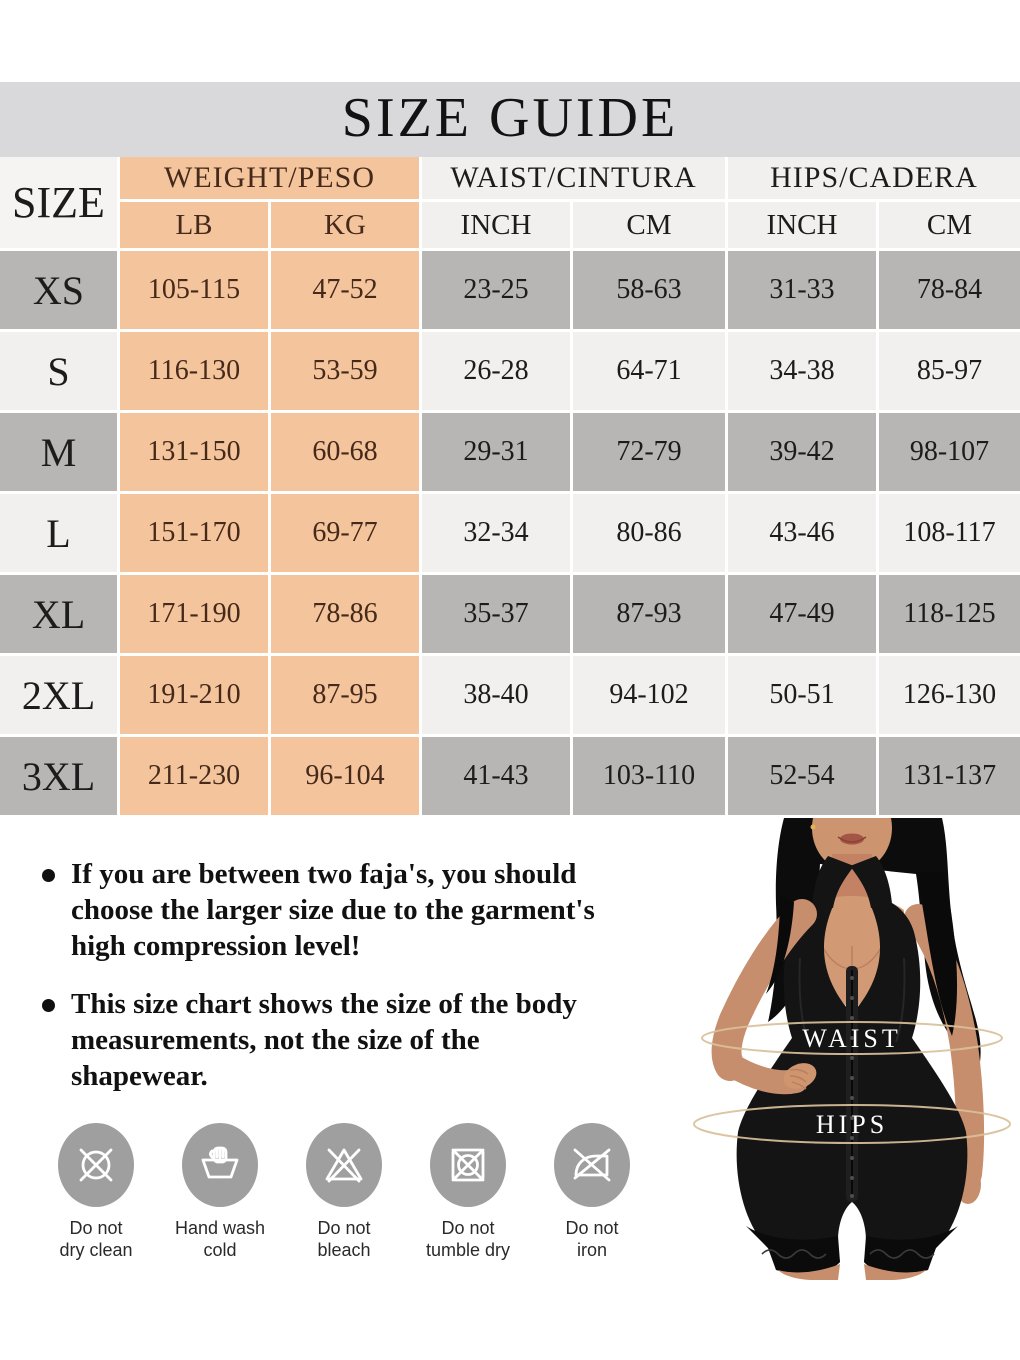 The width and height of the screenshot is (1020, 1360). I want to click on table-cell-waist-inch: 38-40, so click(496, 695).